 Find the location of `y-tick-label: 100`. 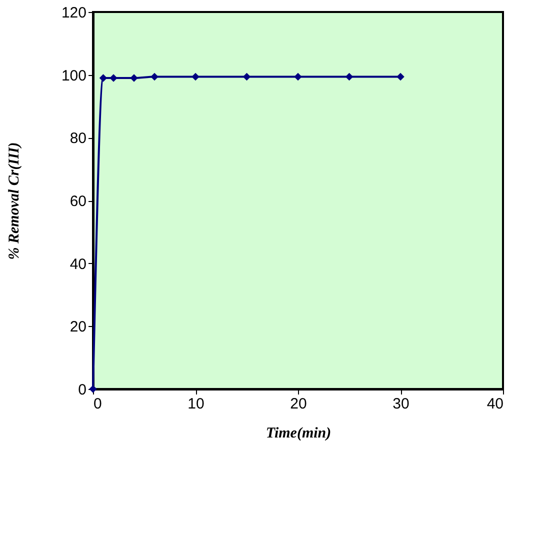

y-tick-label: 100 is located at coordinates (73, 75).